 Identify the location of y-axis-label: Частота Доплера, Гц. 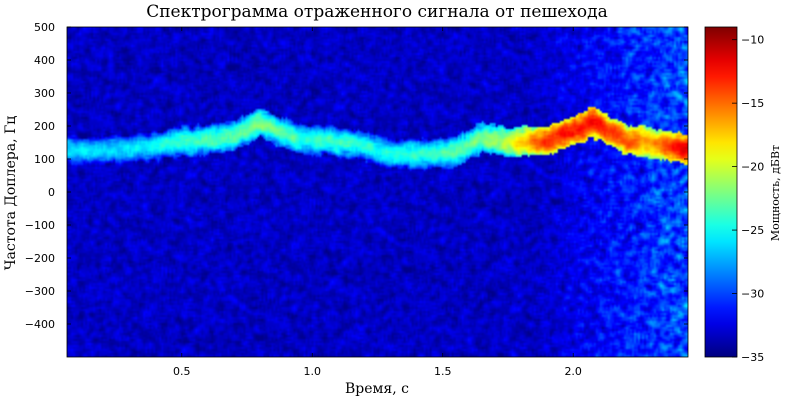
(11, 193).